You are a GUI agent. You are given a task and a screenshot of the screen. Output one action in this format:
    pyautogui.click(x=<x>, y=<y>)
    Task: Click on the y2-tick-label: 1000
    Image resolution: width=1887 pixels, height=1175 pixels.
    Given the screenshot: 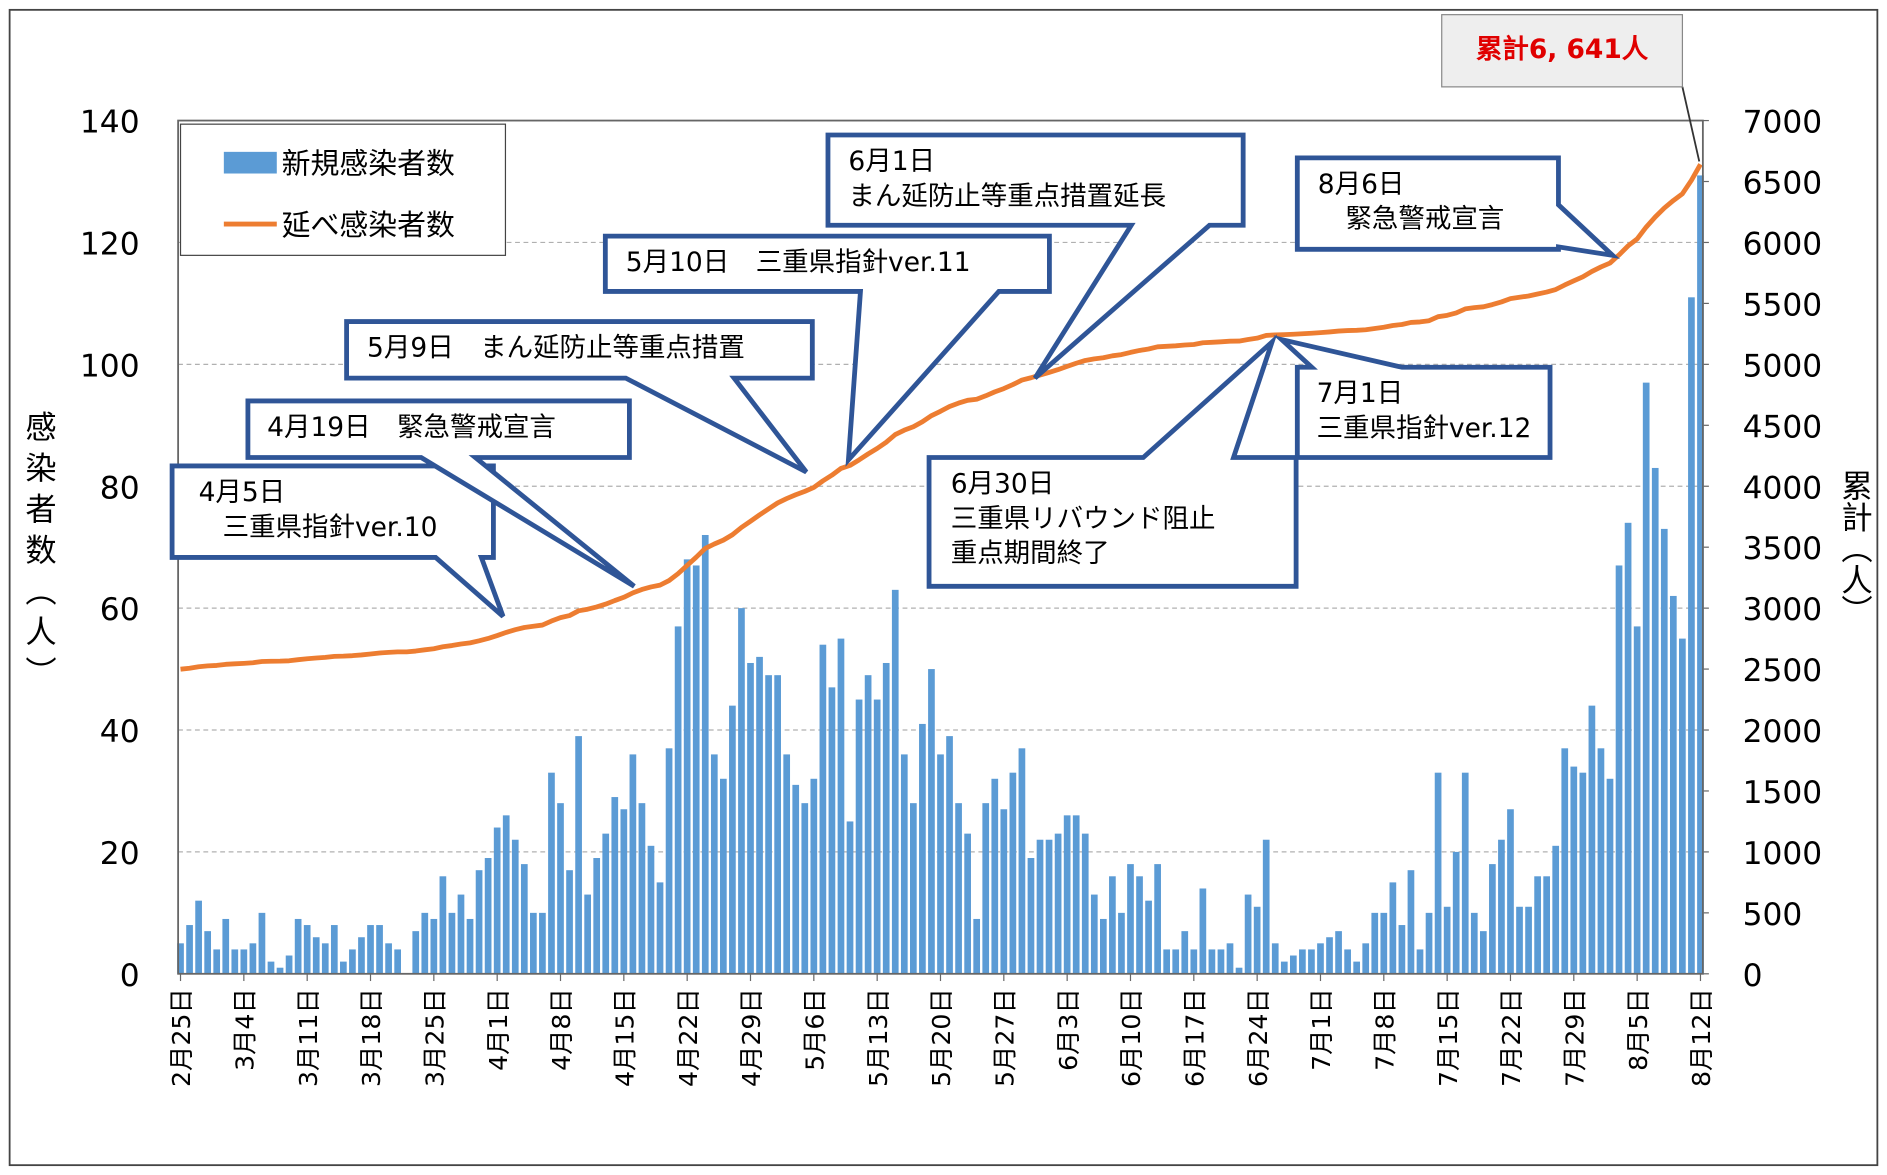 What is the action you would take?
    pyautogui.click(x=1783, y=854)
    